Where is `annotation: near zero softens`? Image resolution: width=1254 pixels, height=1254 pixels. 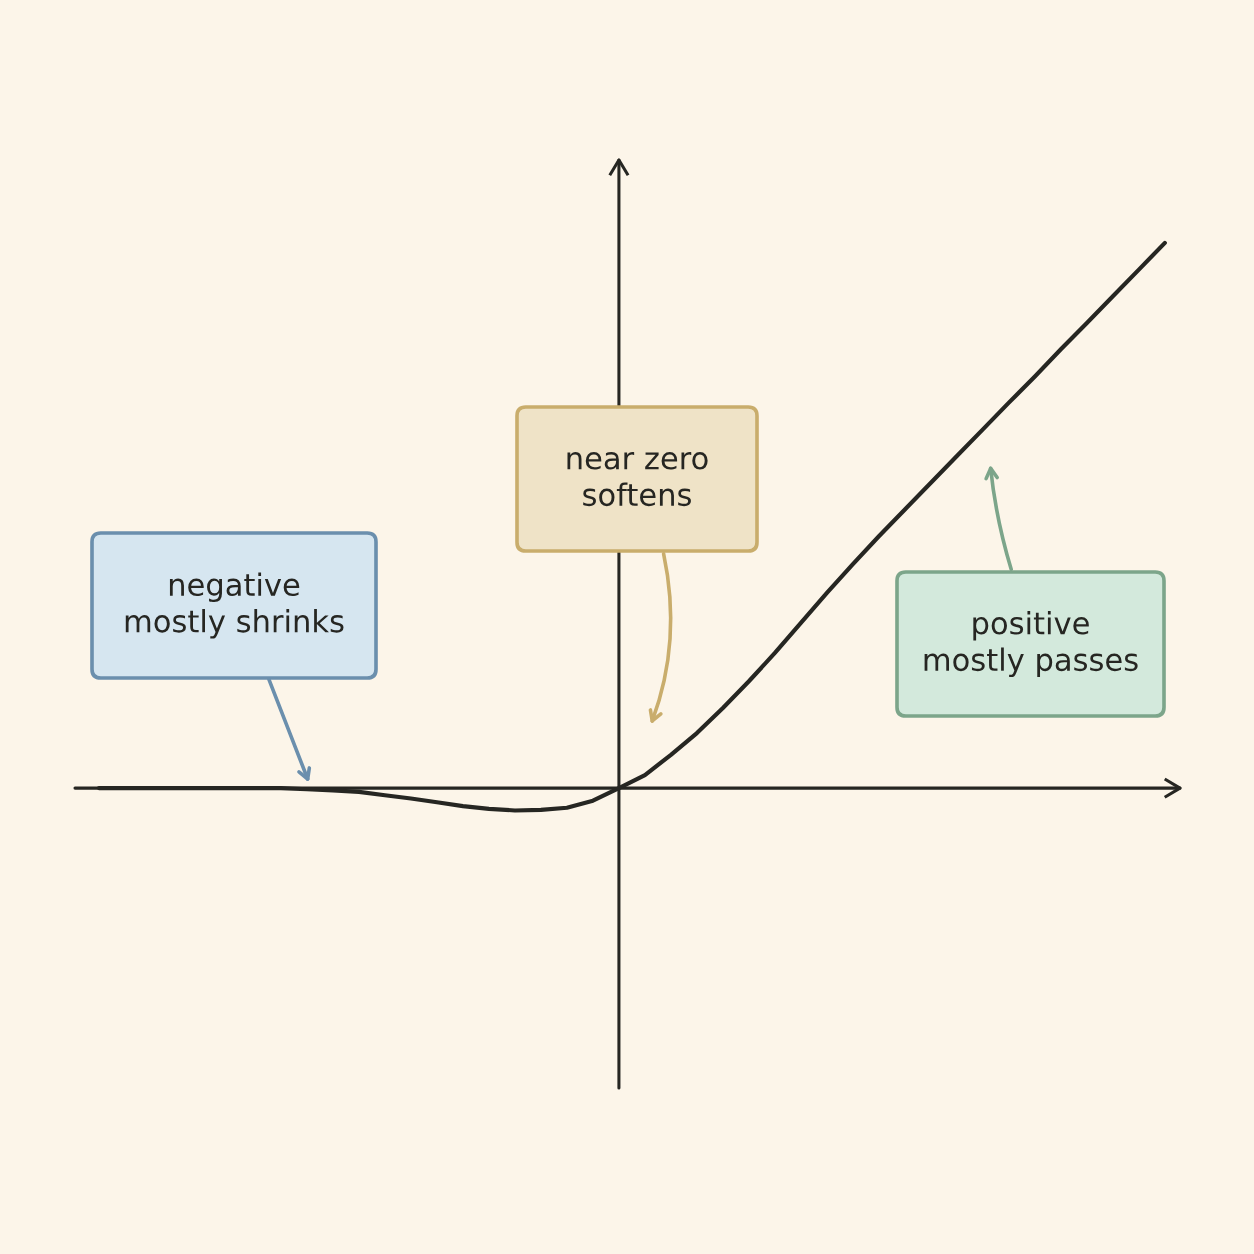
annotation: near zero softens is located at coordinates (637, 479).